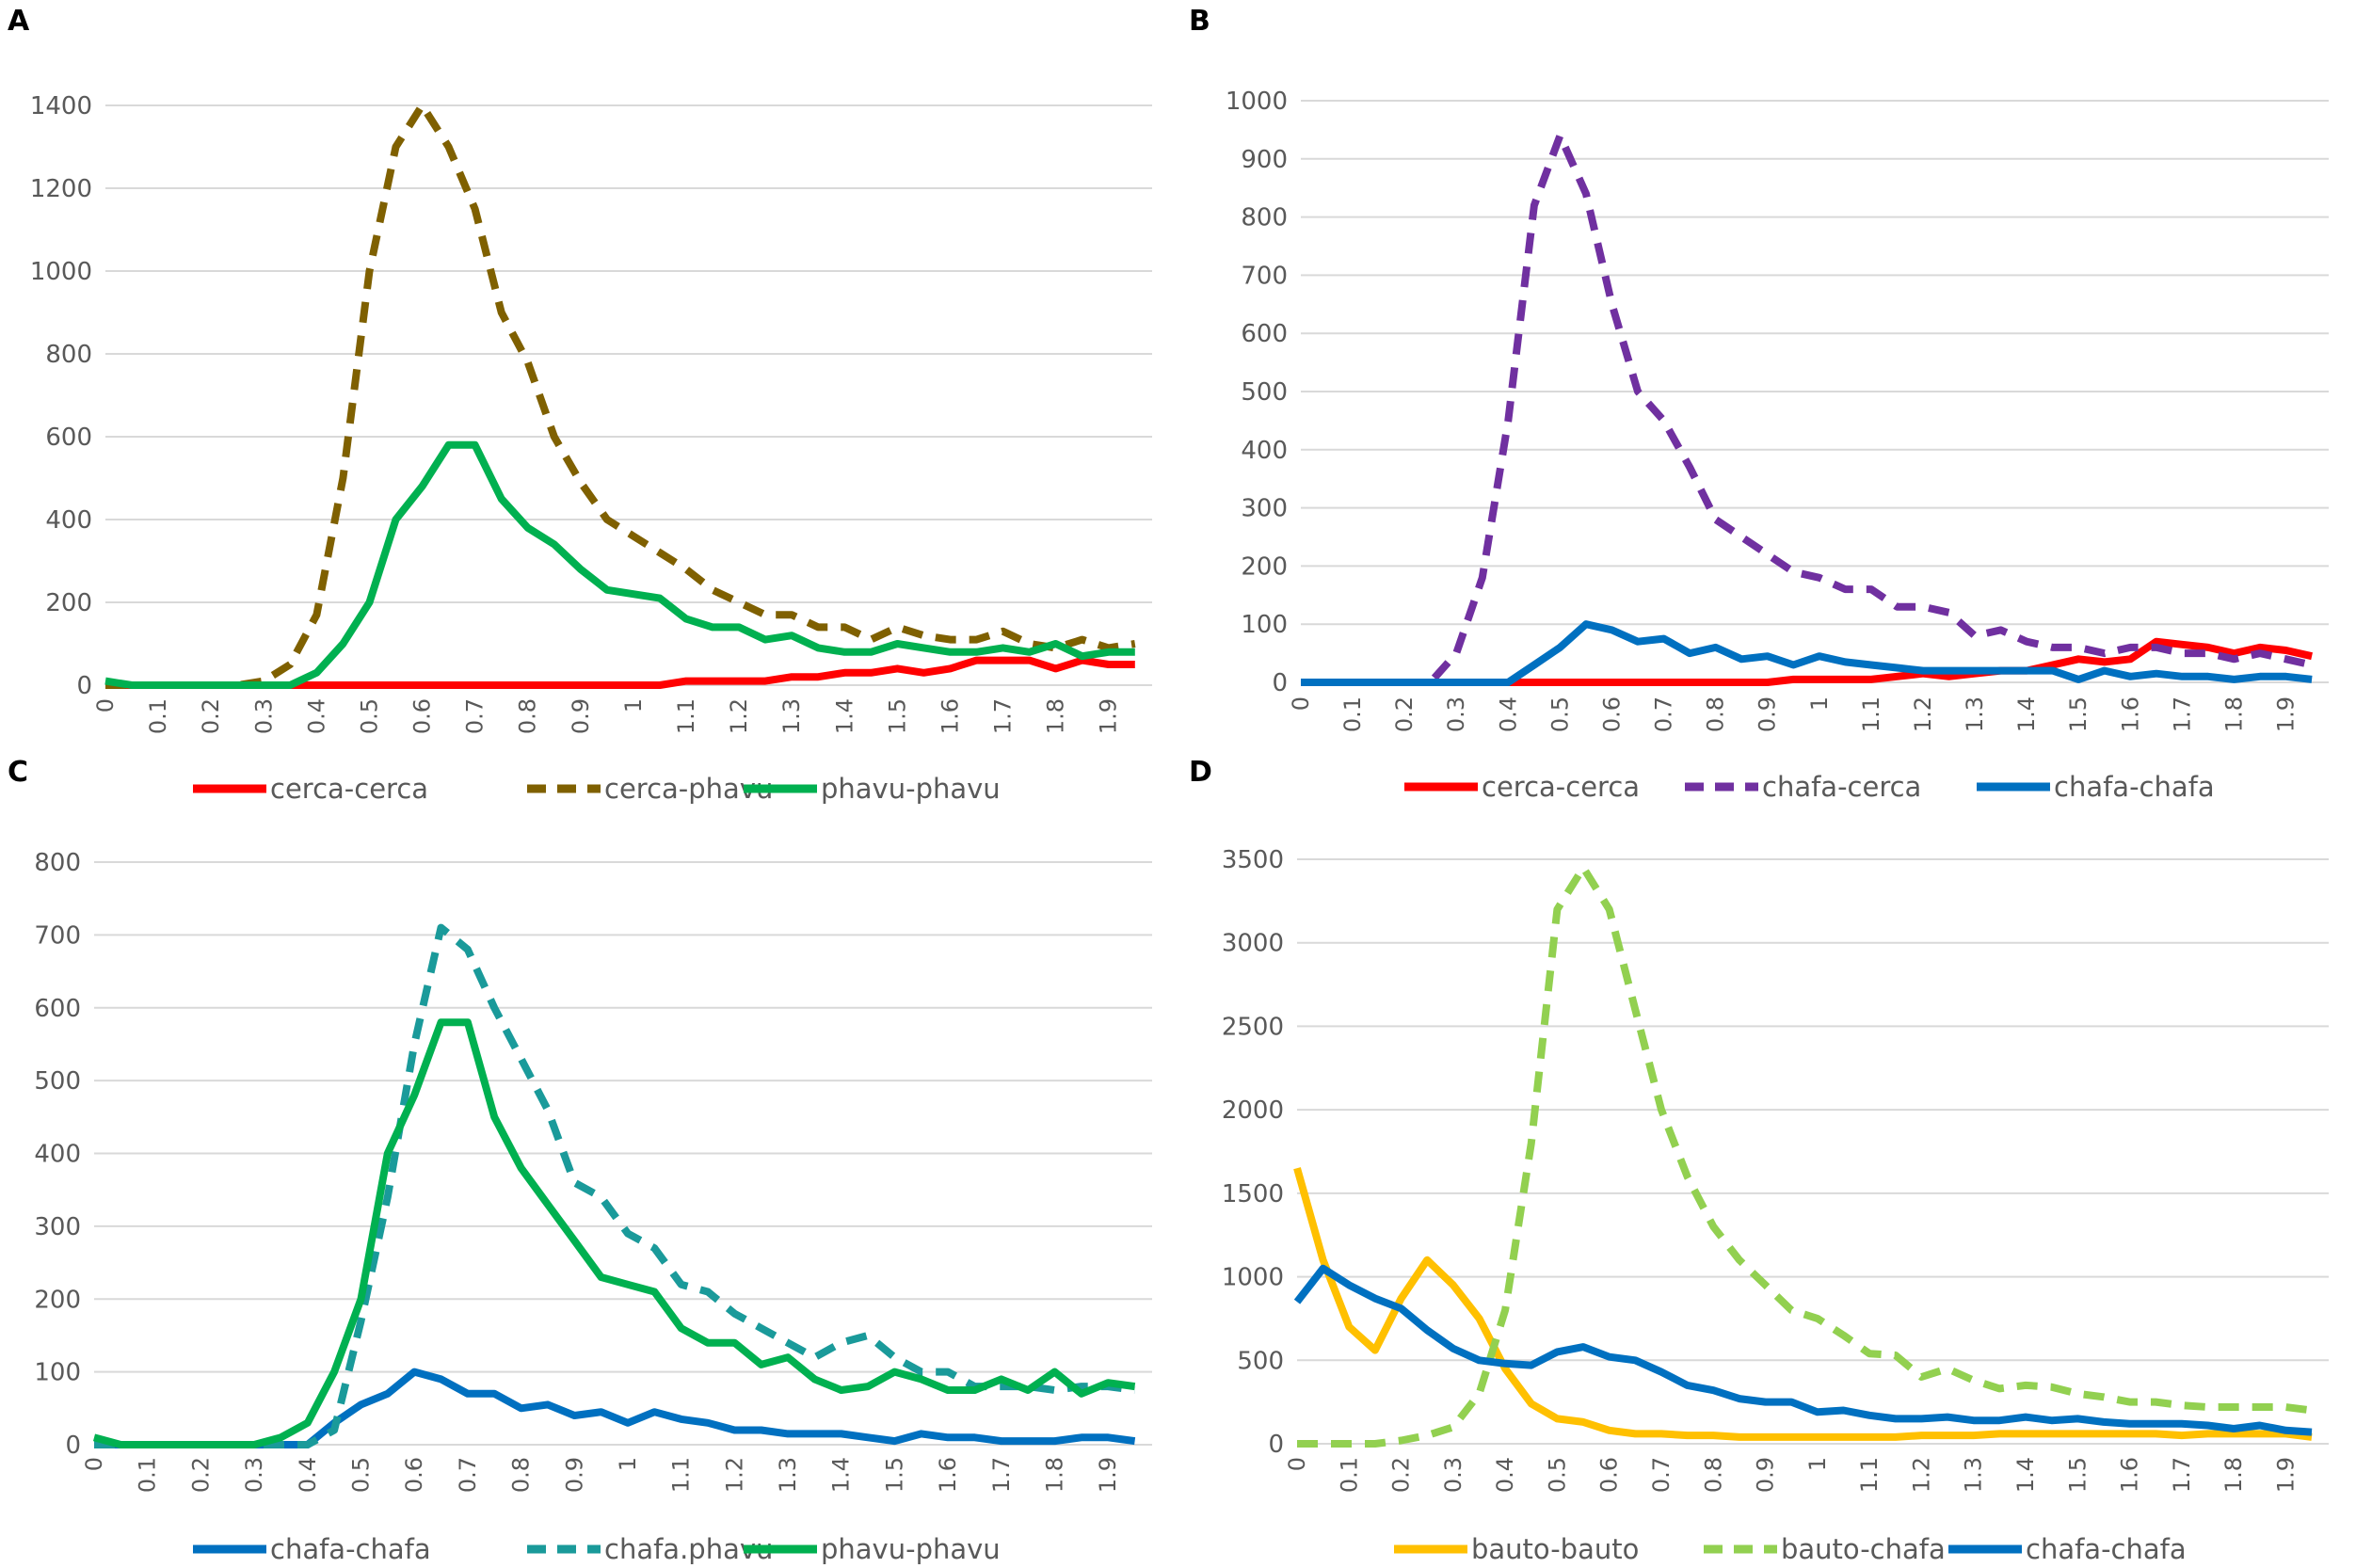 This screenshot has width=2356, height=1568. Describe the element at coordinates (18, 772) in the screenshot. I see `panel-letter: C` at that location.